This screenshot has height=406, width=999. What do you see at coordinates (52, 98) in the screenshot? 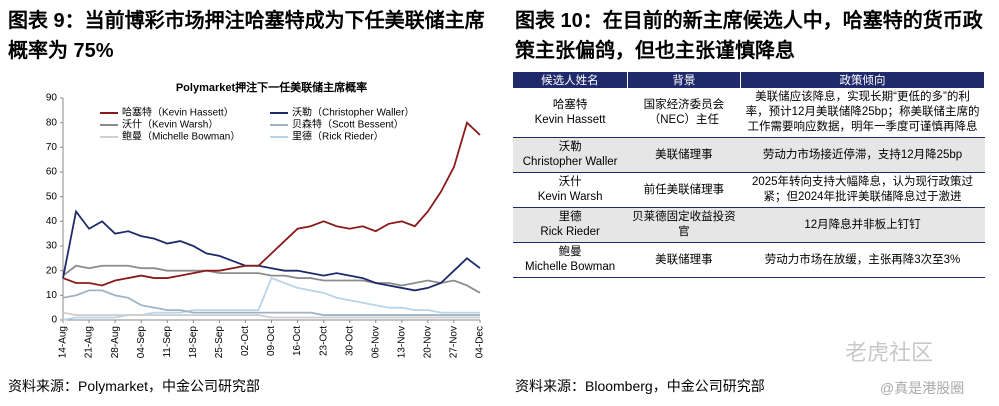
I see `y-tick-label: 90` at bounding box center [52, 98].